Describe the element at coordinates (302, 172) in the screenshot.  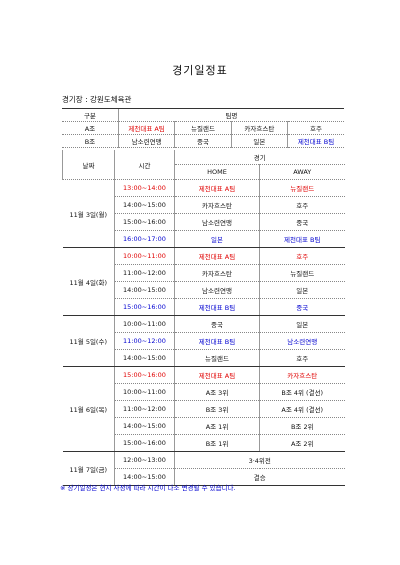
I see `header-cell: AWAY` at that location.